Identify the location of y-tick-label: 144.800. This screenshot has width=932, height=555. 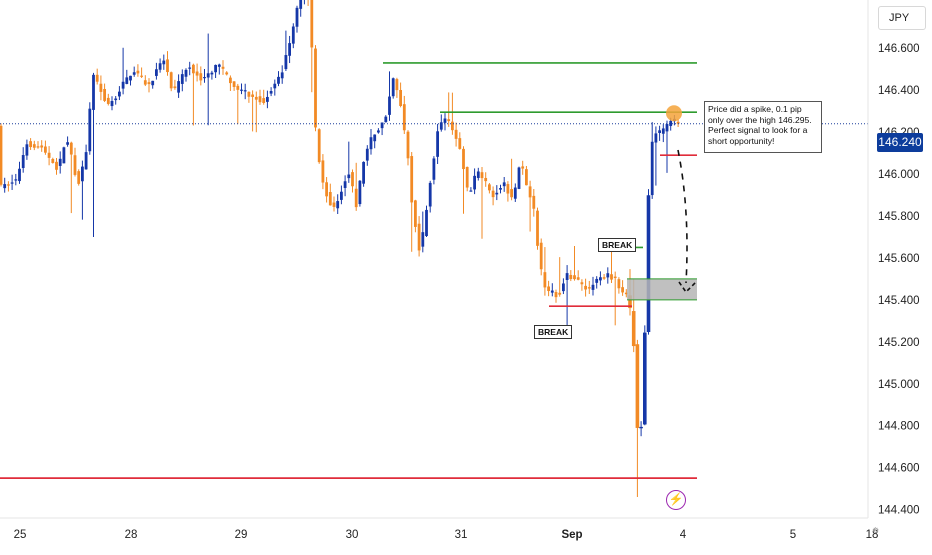
(899, 427).